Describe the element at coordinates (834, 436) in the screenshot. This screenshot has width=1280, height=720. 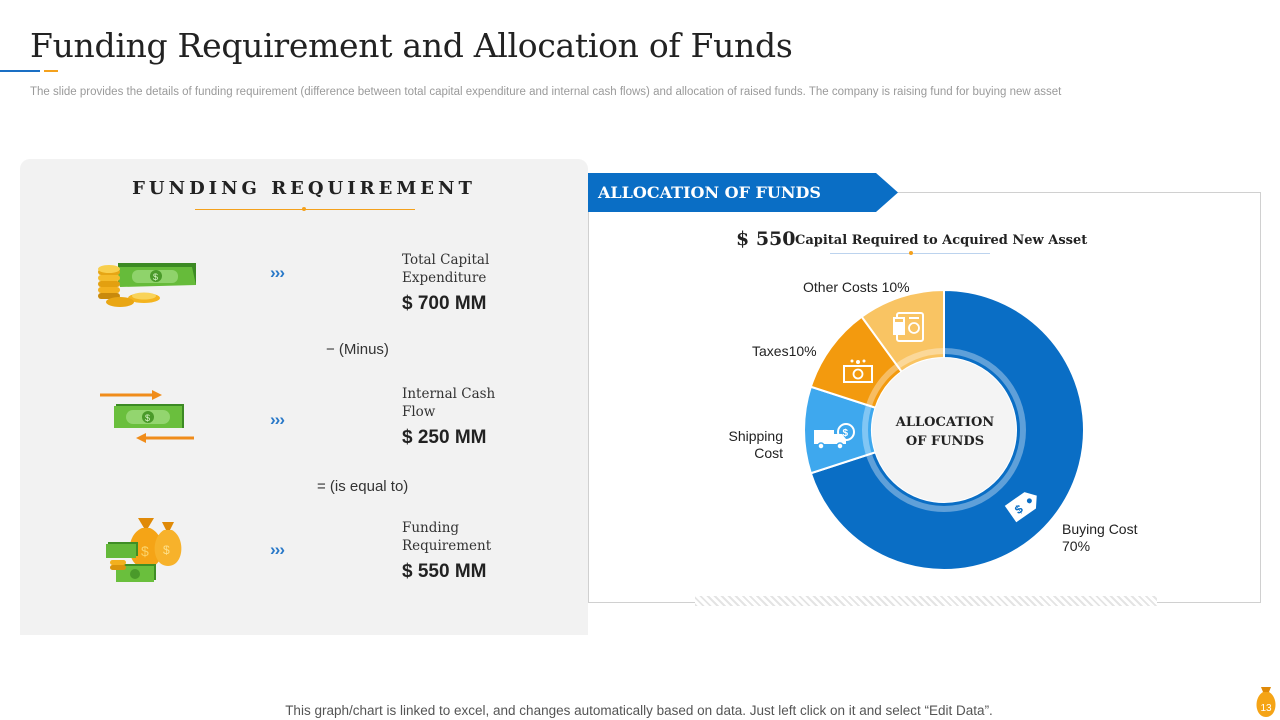
I see `delivery-truck-icon: $` at that location.